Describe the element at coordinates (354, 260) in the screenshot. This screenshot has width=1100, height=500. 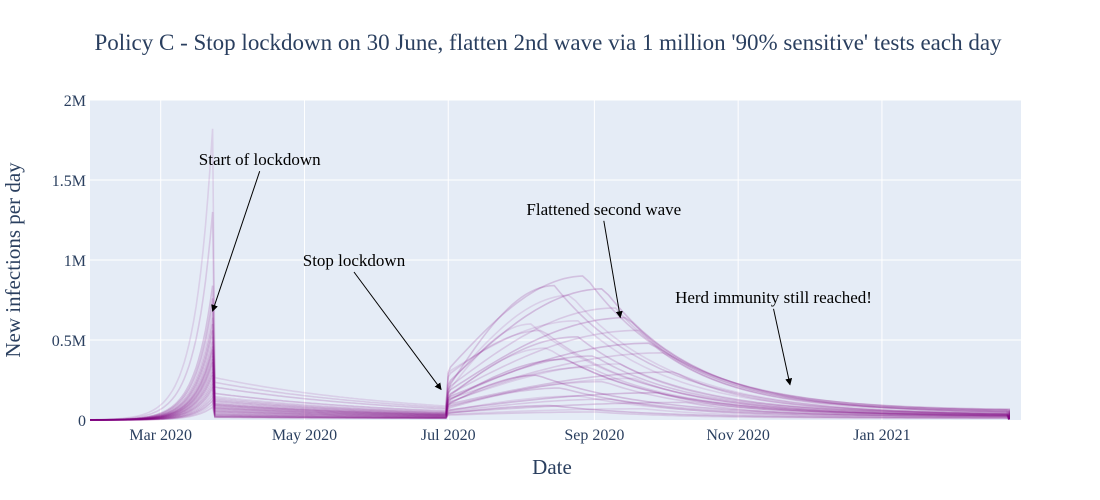
I see `annotation-label: Stop lockdown` at that location.